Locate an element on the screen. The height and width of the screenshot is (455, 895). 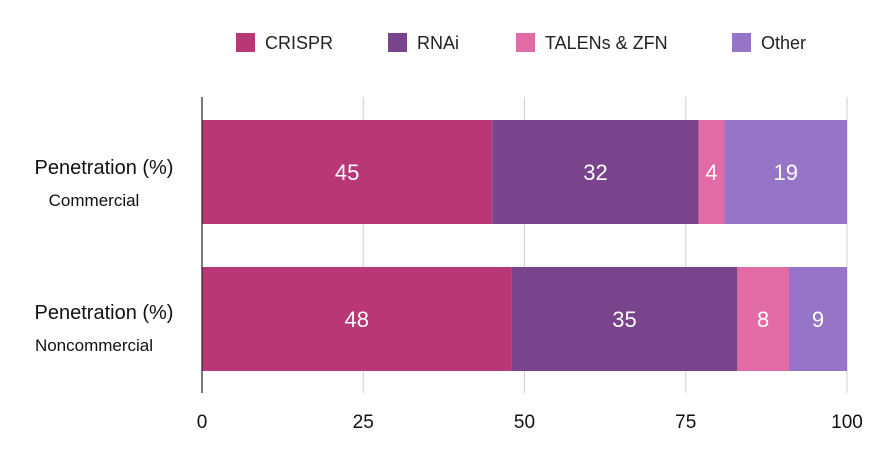
x-tick-label: 0 is located at coordinates (202, 422).